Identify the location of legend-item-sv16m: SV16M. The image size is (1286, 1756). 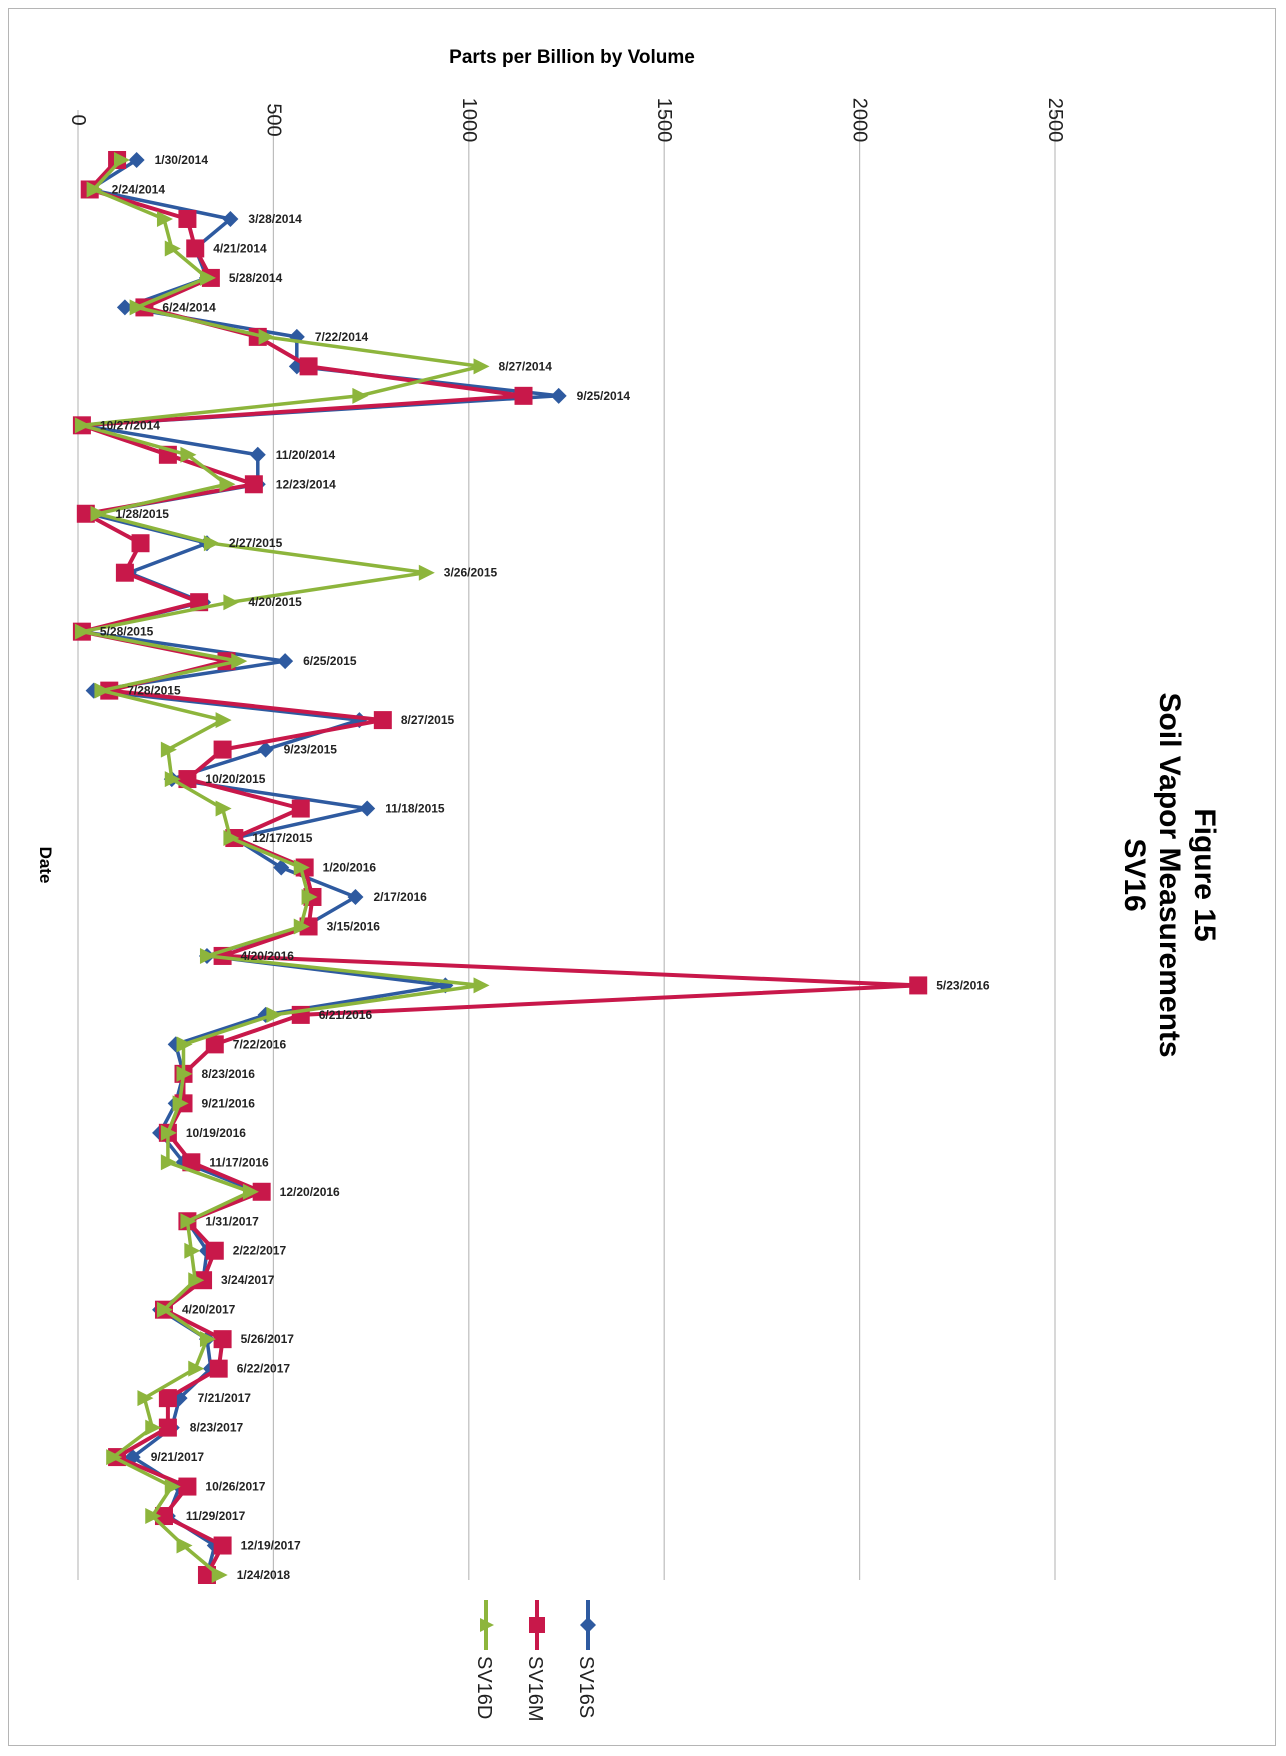
(535, 1661).